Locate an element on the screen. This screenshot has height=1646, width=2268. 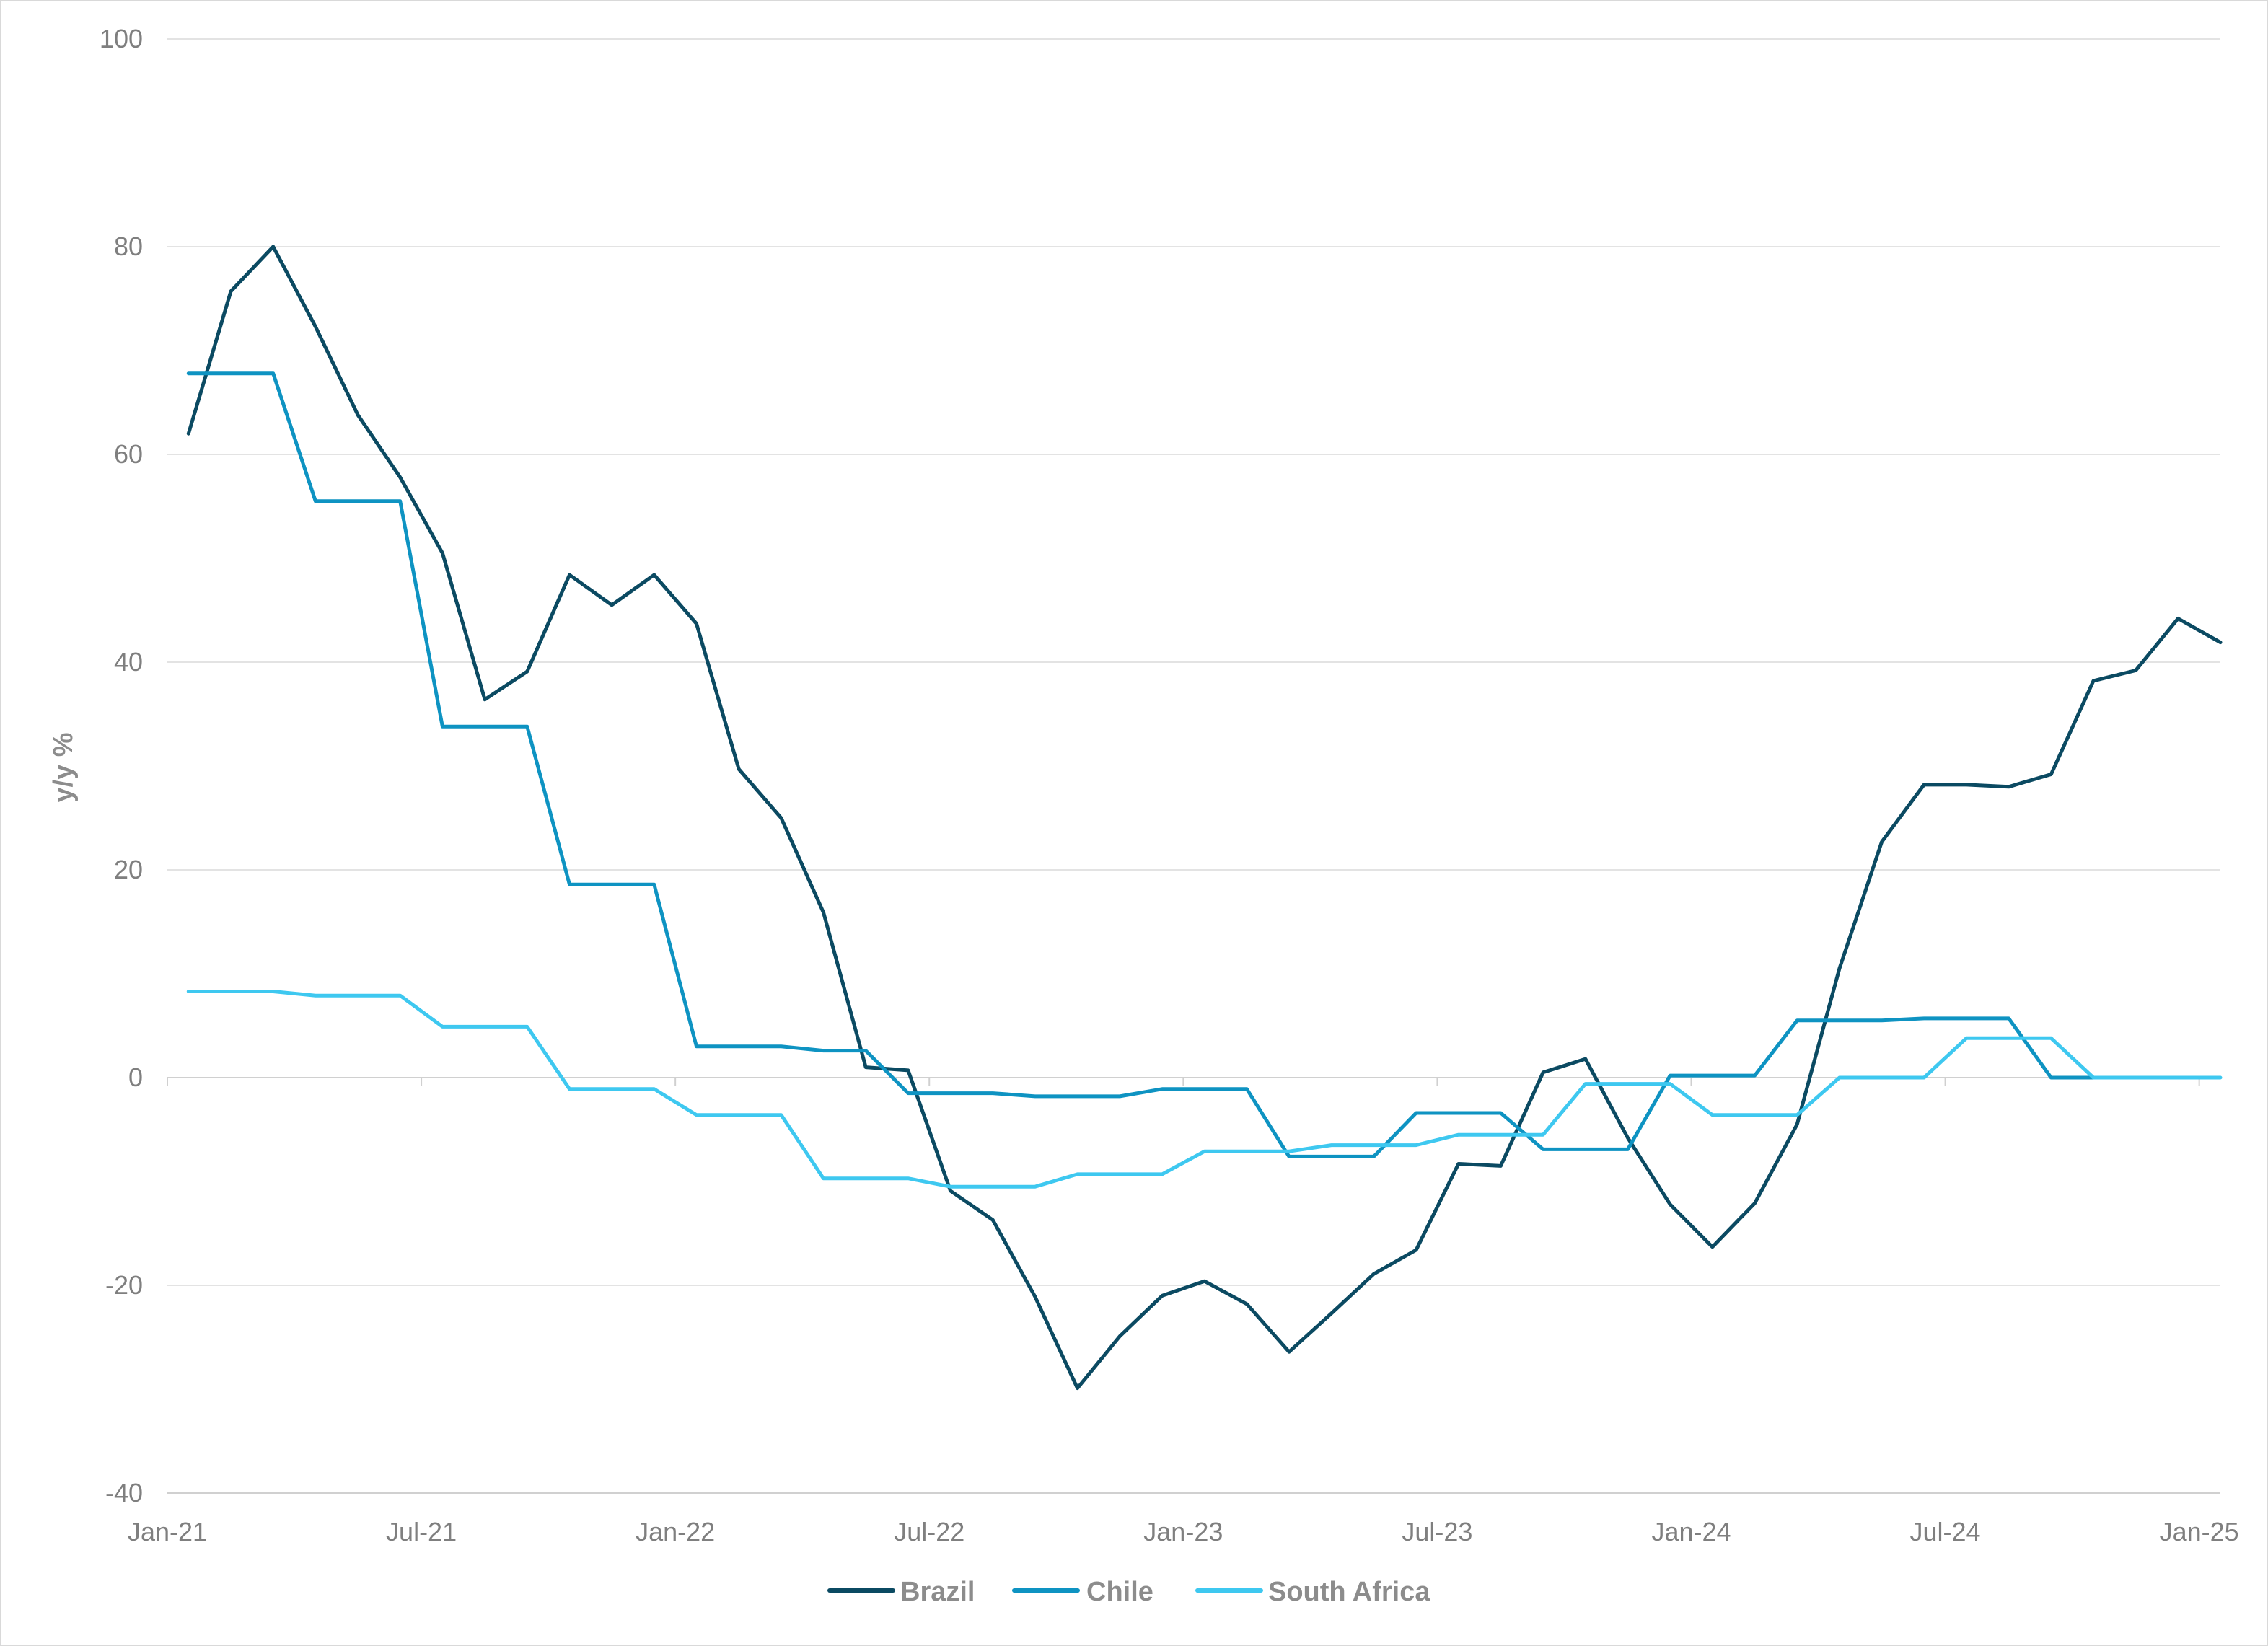
y-tick-label: -40 is located at coordinates (124, 1493).